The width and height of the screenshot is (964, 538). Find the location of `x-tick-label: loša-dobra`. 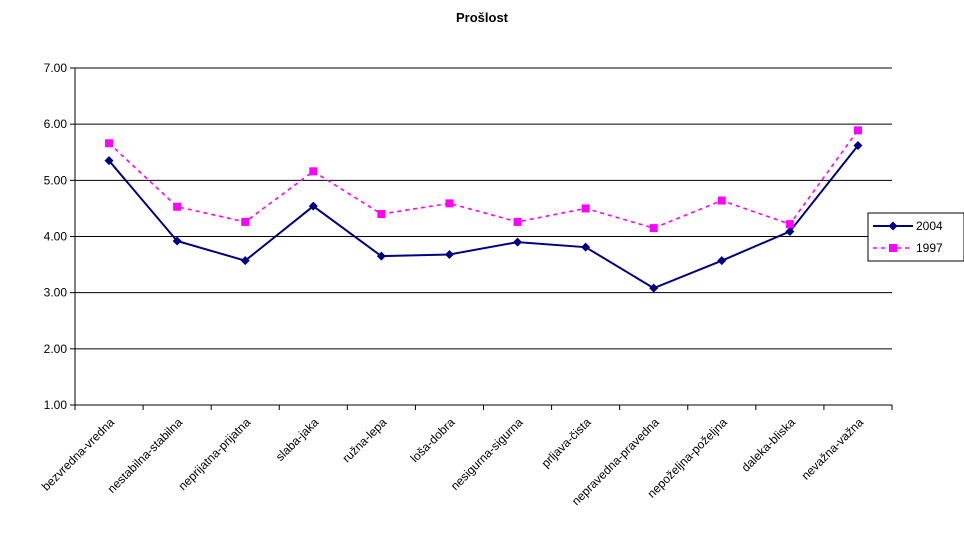

x-tick-label: loša-dobra is located at coordinates (433, 440).